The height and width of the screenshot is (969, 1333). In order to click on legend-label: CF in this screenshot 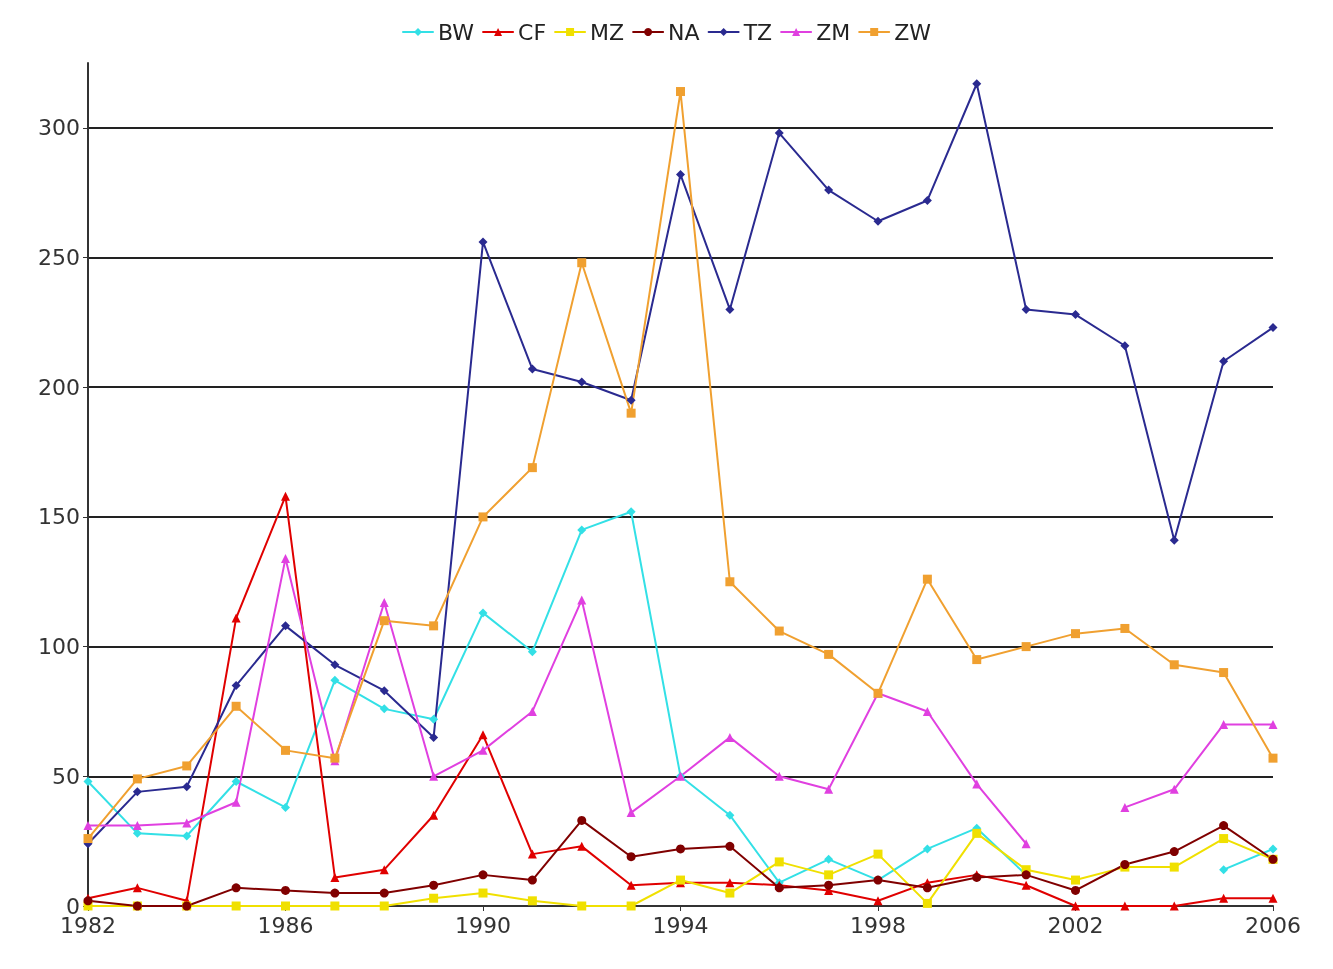, I will do `click(532, 32)`.